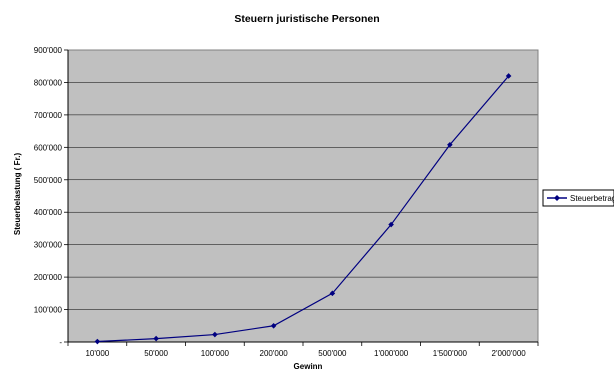 The height and width of the screenshot is (370, 614). What do you see at coordinates (274, 353) in the screenshot?
I see `x-tick-label: 200'000` at bounding box center [274, 353].